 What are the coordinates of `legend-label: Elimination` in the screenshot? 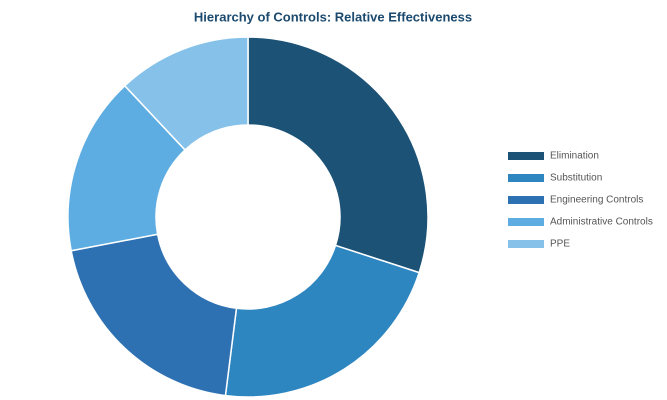 It's located at (574, 156).